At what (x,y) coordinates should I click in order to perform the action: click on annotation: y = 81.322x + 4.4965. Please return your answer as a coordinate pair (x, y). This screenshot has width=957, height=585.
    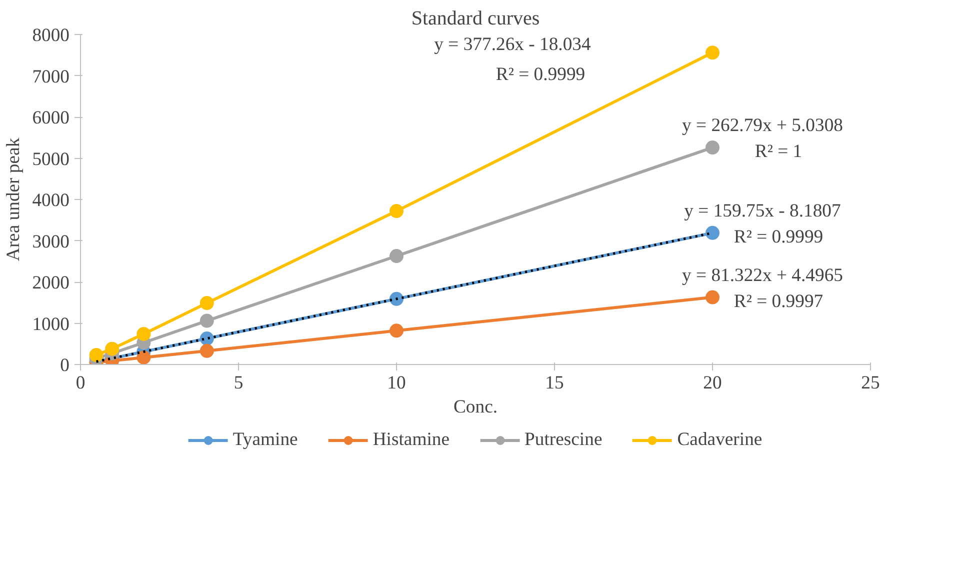
    Looking at the image, I should click on (762, 275).